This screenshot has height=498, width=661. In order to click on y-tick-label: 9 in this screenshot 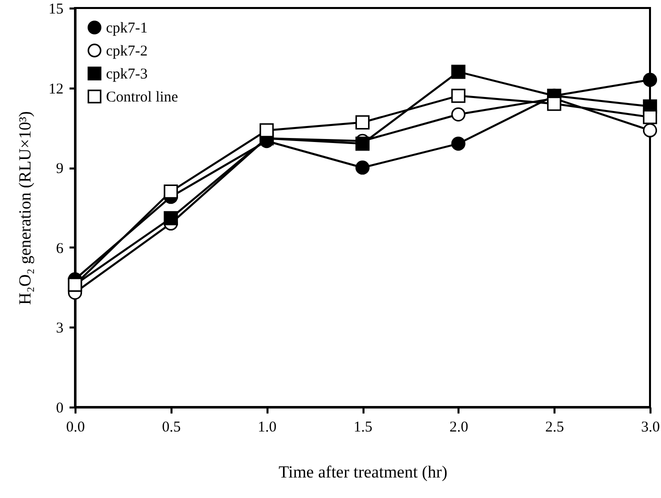, I will do `click(60, 169)`.